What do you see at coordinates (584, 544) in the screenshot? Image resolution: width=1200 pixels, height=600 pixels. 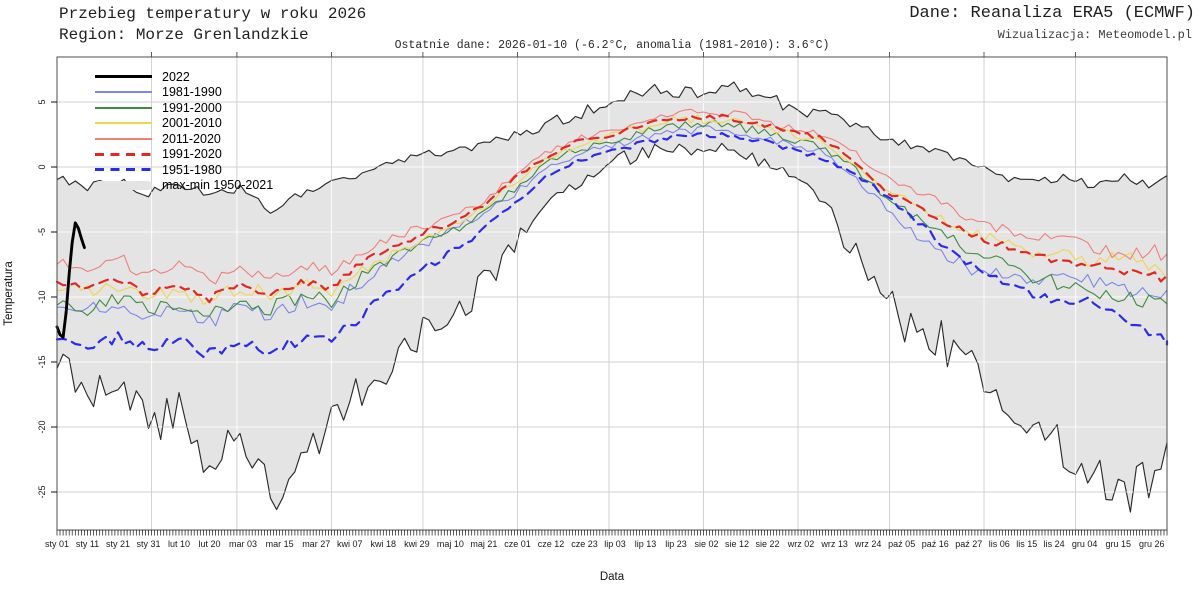 I see `x-tick-label: cze 23` at bounding box center [584, 544].